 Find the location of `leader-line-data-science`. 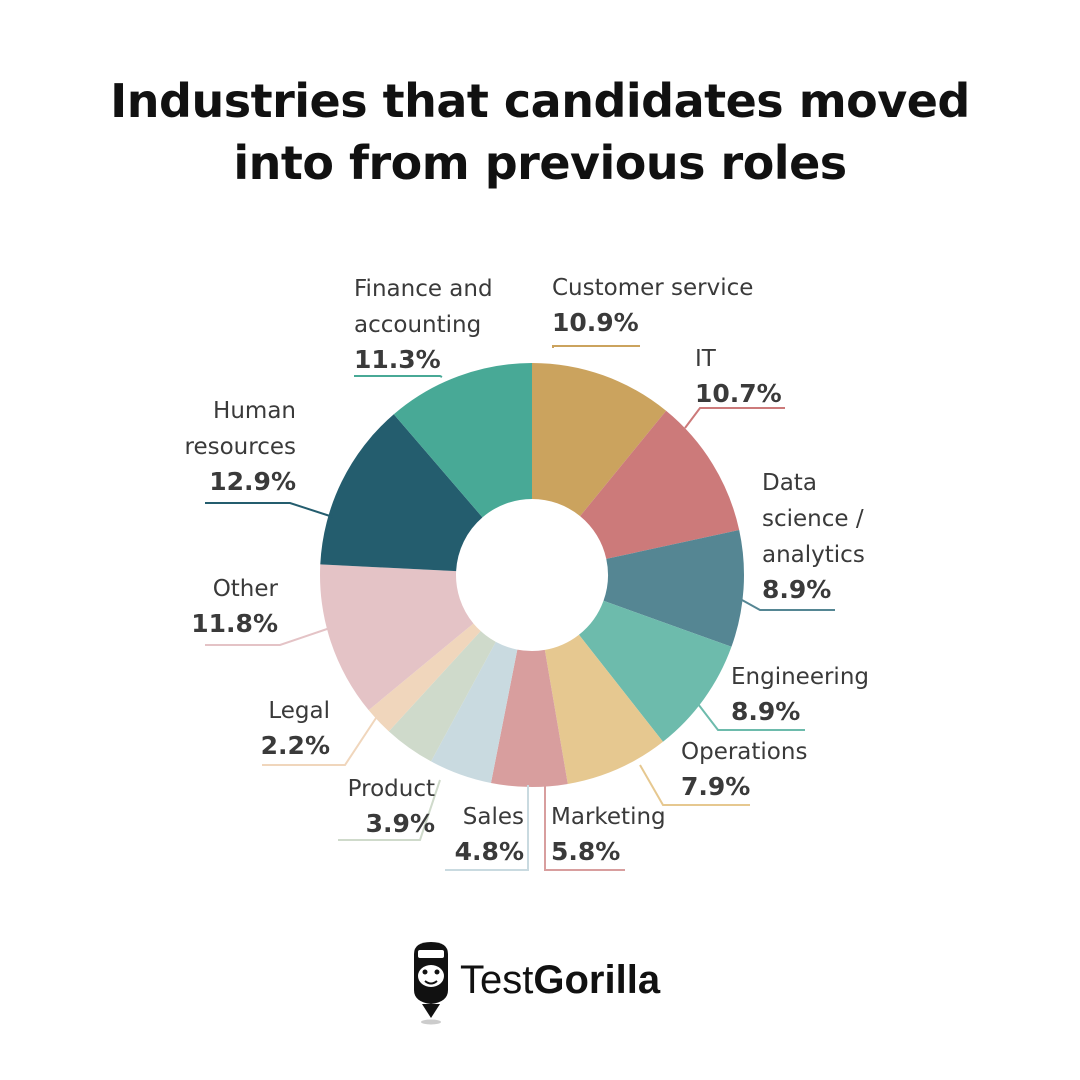

leader-line-data-science is located at coordinates (788, 605).